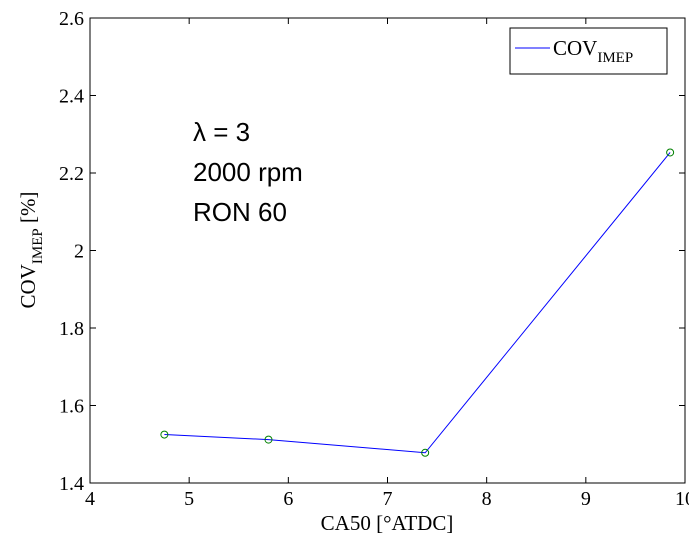  What do you see at coordinates (71, 407) in the screenshot?
I see `y-tick-label: 1.6` at bounding box center [71, 407].